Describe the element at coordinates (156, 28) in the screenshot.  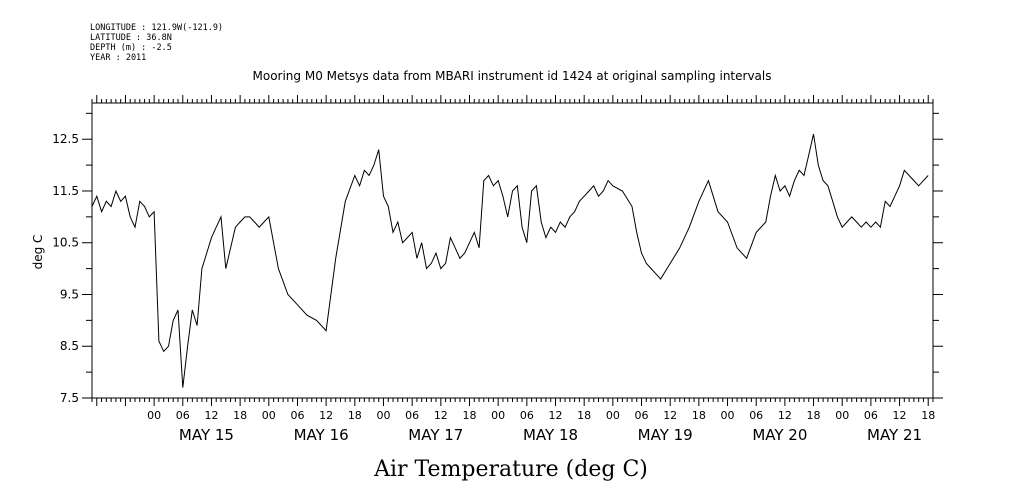
I see `longitude-text: LONGITUDE : 121.9W(-121.9)` at that location.